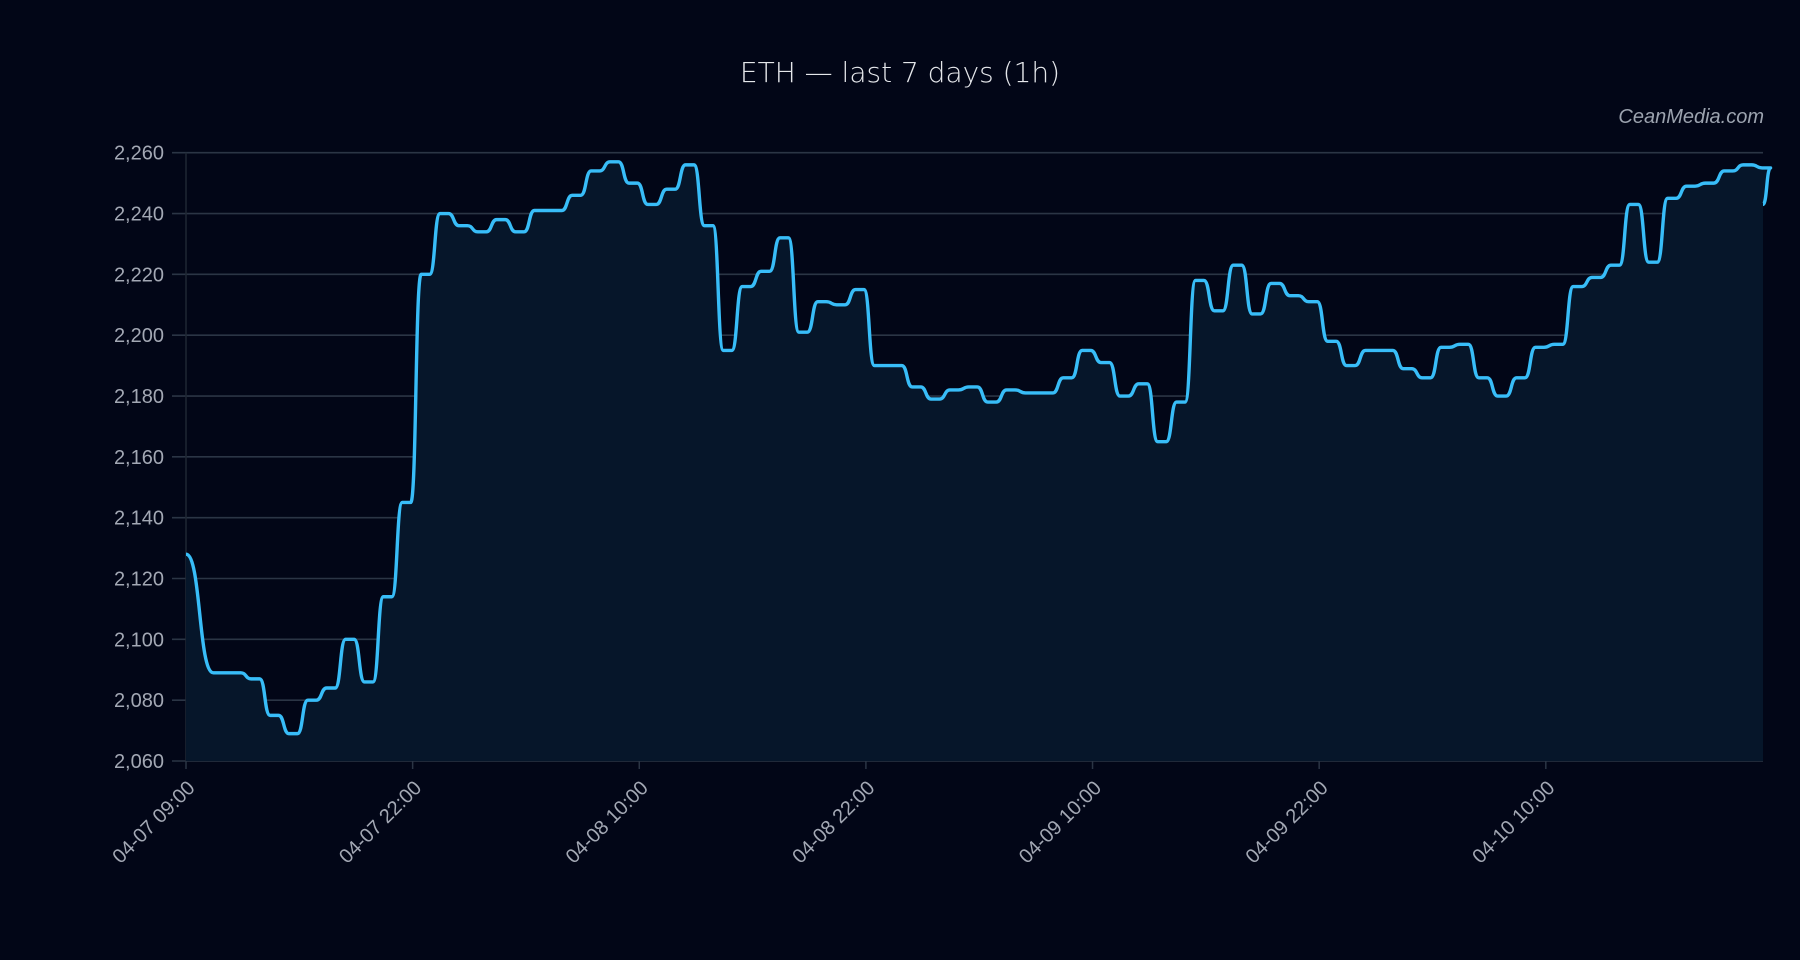  What do you see at coordinates (1691, 117) in the screenshot?
I see `watermark: CeanMedia.com` at bounding box center [1691, 117].